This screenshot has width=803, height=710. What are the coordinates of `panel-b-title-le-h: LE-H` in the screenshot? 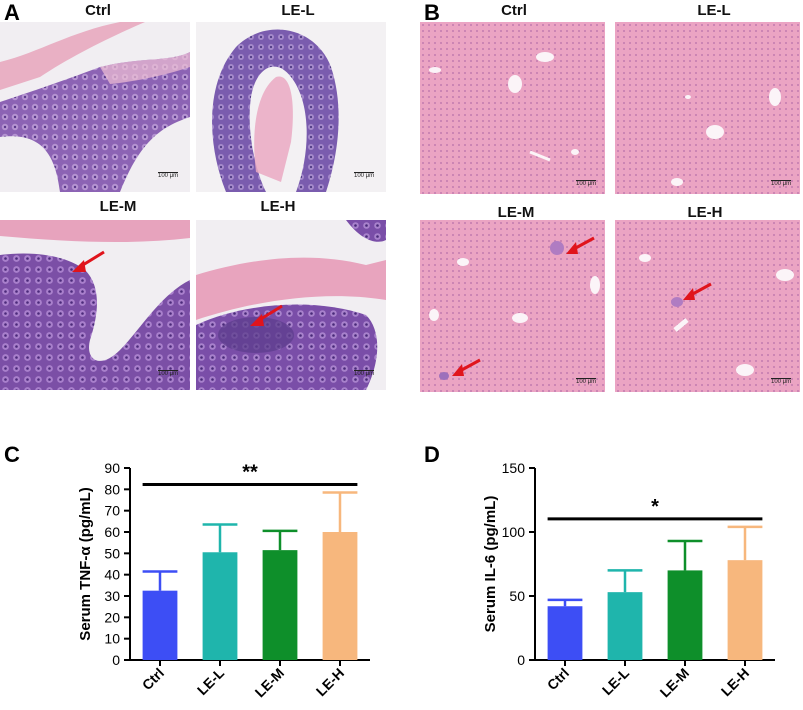 It's located at (705, 212).